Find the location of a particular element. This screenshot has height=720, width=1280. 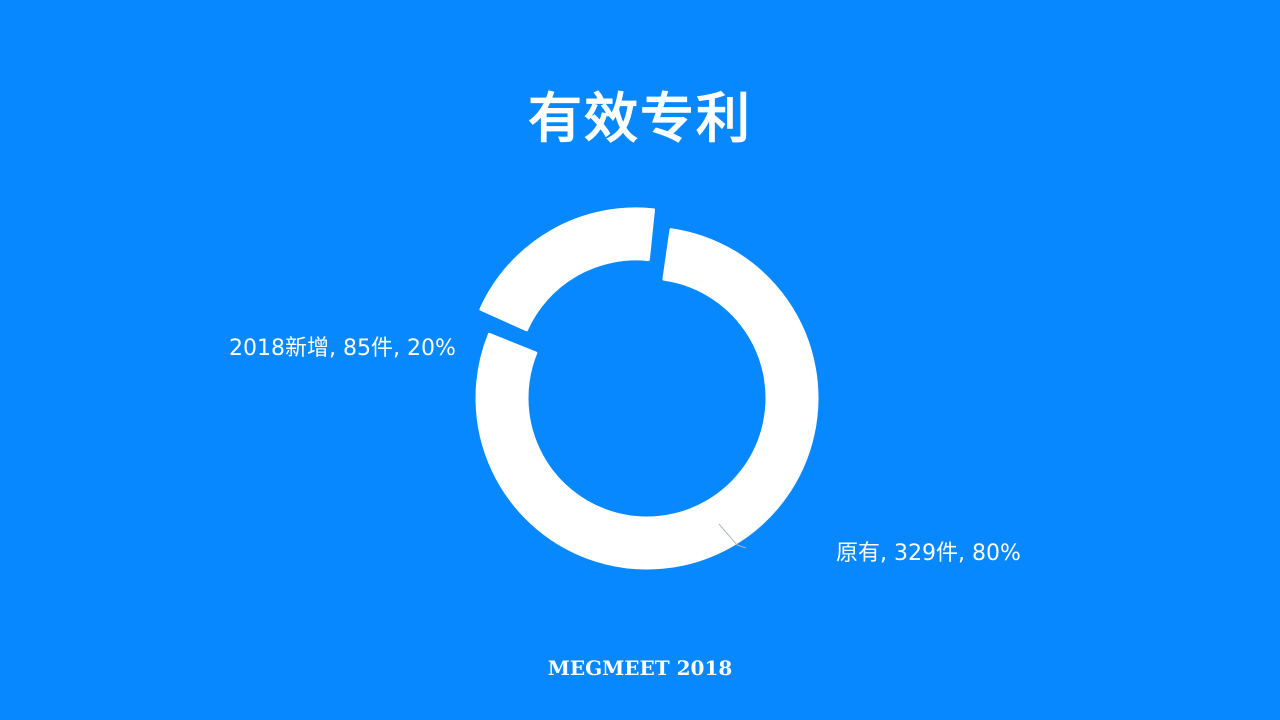

leader-line is located at coordinates (732, 536).